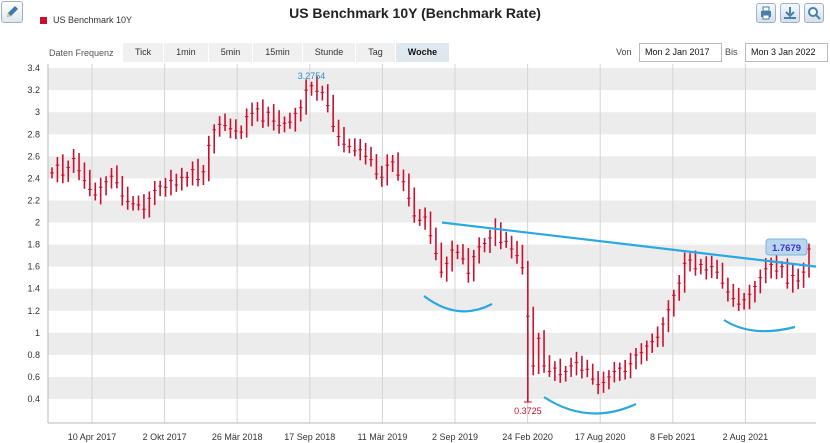  Describe the element at coordinates (786, 52) in the screenshot. I see `to-date-input: Mon 3 Jan 2022` at that location.